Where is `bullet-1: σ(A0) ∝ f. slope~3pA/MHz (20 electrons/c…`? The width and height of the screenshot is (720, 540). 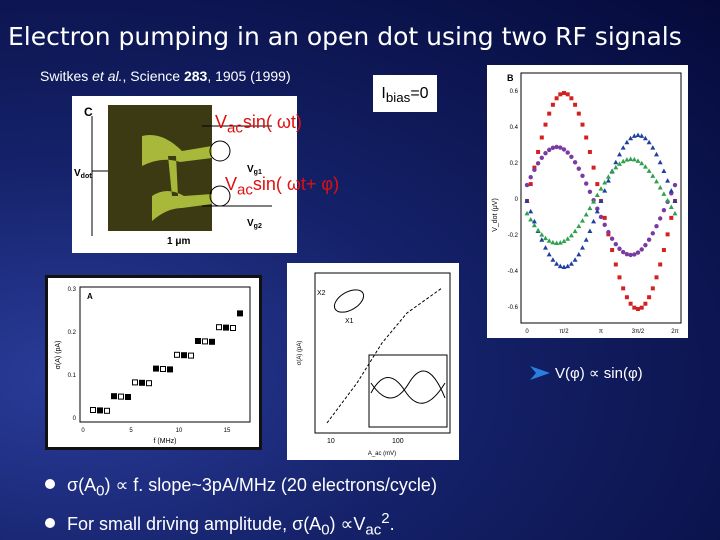
bullet-1: σ(A0) ∝ f. slope~3pA/MHz (20 electrons/c… is located at coordinates (241, 487).